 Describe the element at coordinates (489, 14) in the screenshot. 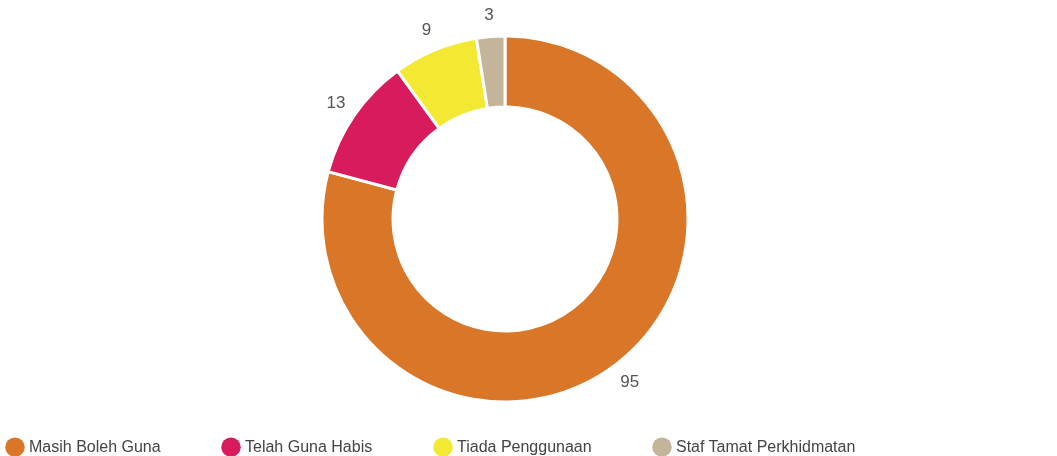

I see `data-label: 3` at that location.